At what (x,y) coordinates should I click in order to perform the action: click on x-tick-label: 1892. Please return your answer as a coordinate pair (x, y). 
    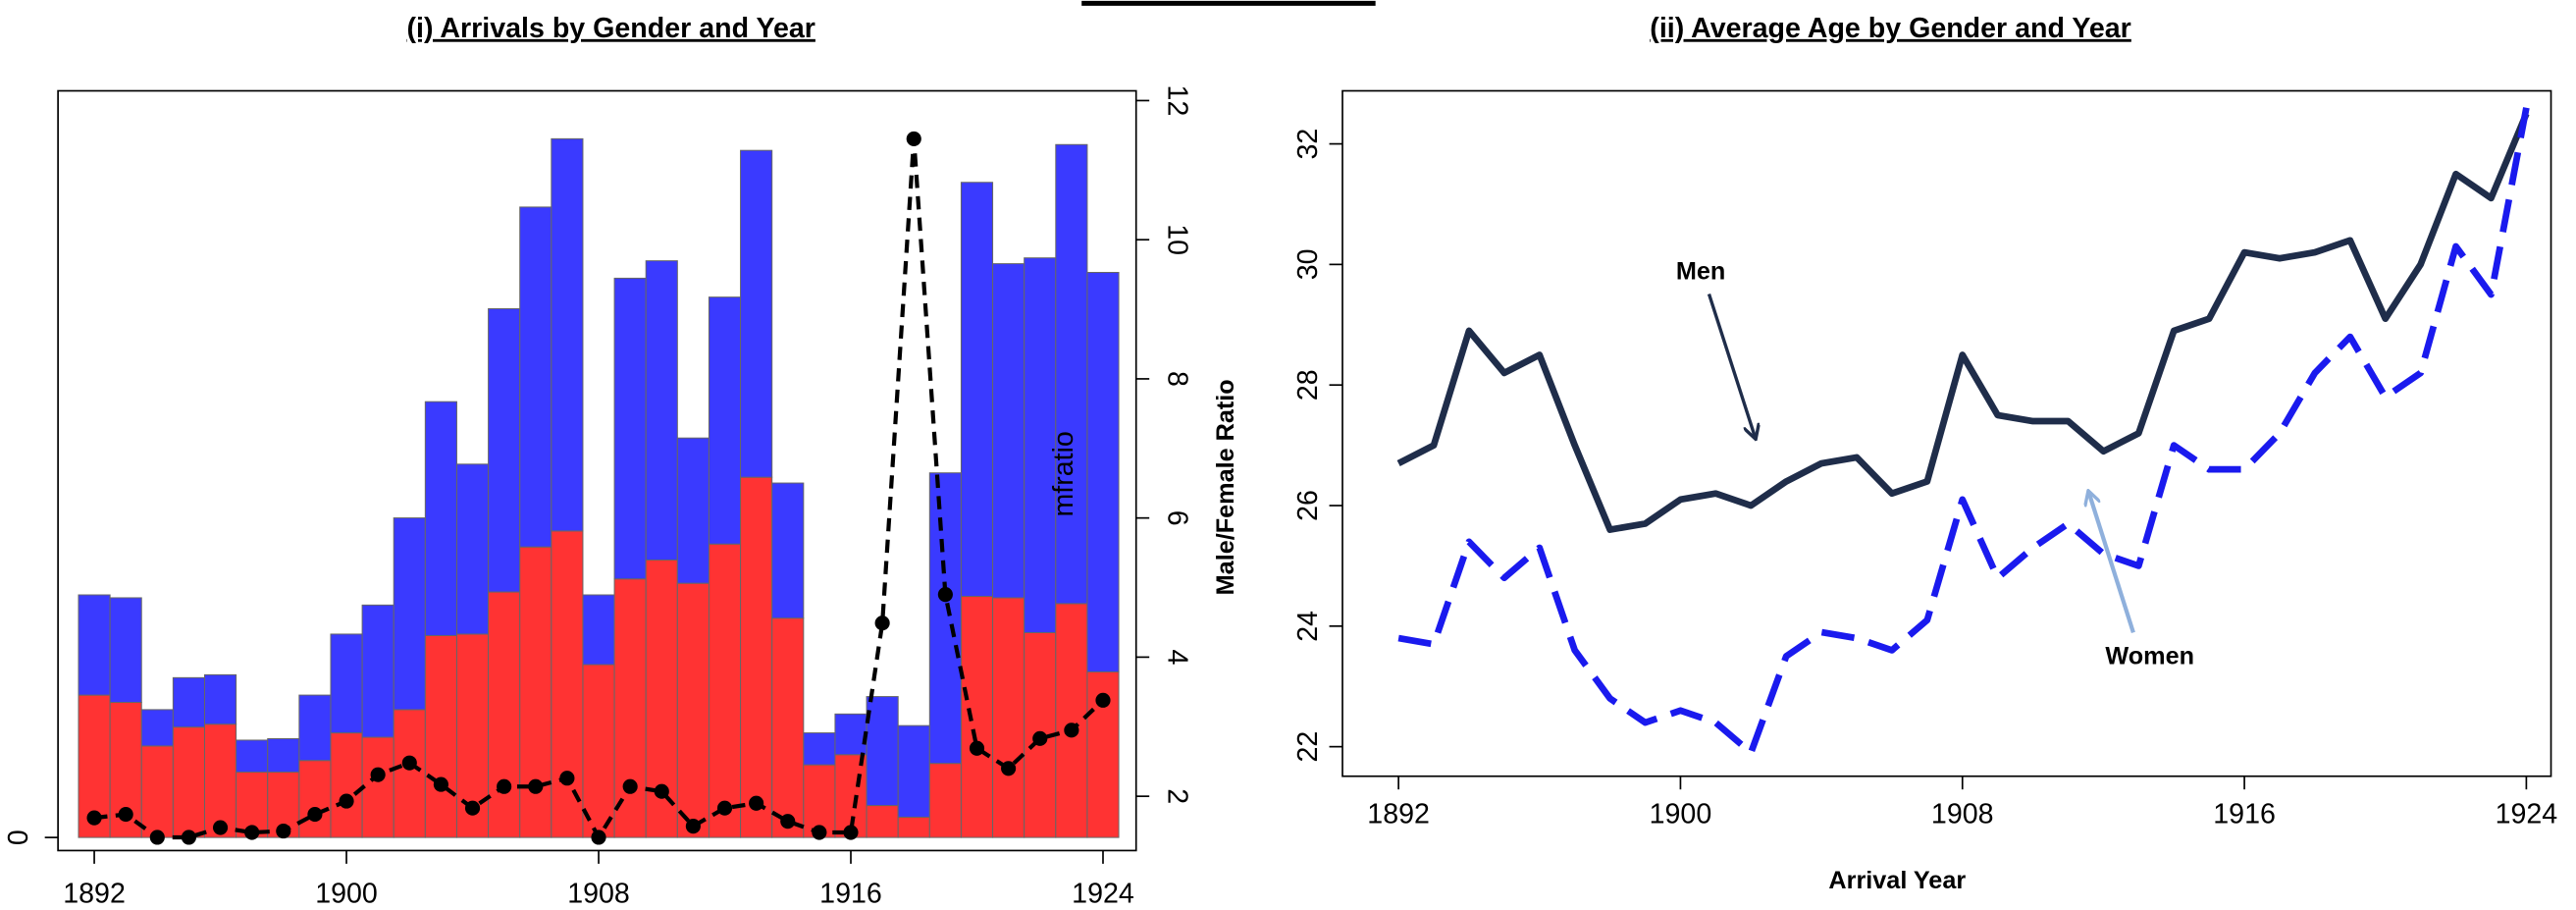
    Looking at the image, I should click on (94, 893).